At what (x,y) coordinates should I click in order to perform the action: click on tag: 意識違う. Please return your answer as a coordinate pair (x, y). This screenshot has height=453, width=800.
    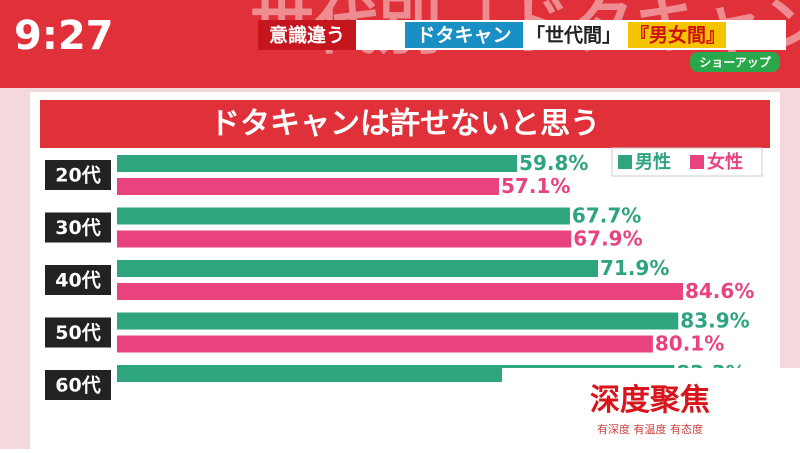
    Looking at the image, I should click on (307, 35).